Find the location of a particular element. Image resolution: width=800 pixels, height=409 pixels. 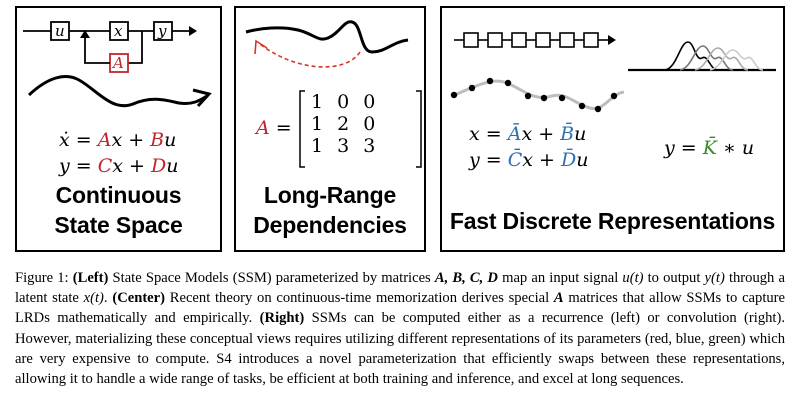

state-equation: ẋ = Ax + Bu is located at coordinates (117, 140).